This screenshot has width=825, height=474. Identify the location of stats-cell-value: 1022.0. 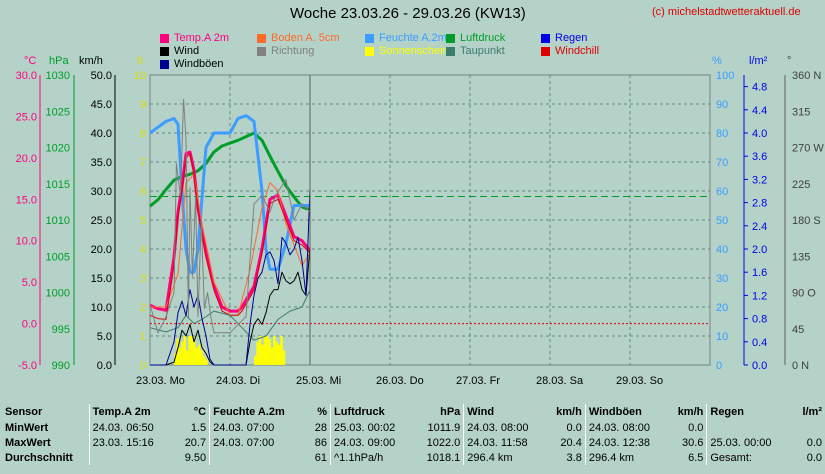
(443, 442).